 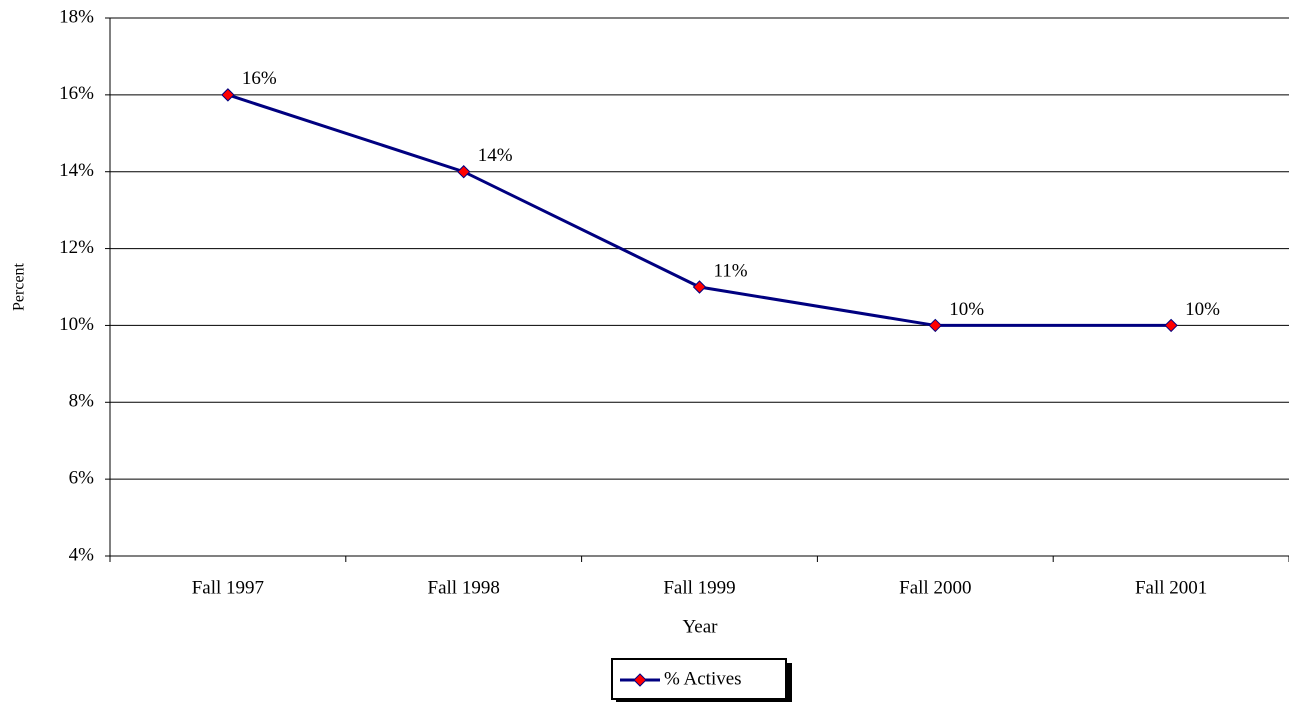 What do you see at coordinates (76, 170) in the screenshot?
I see `y-tick-label: 14%` at bounding box center [76, 170].